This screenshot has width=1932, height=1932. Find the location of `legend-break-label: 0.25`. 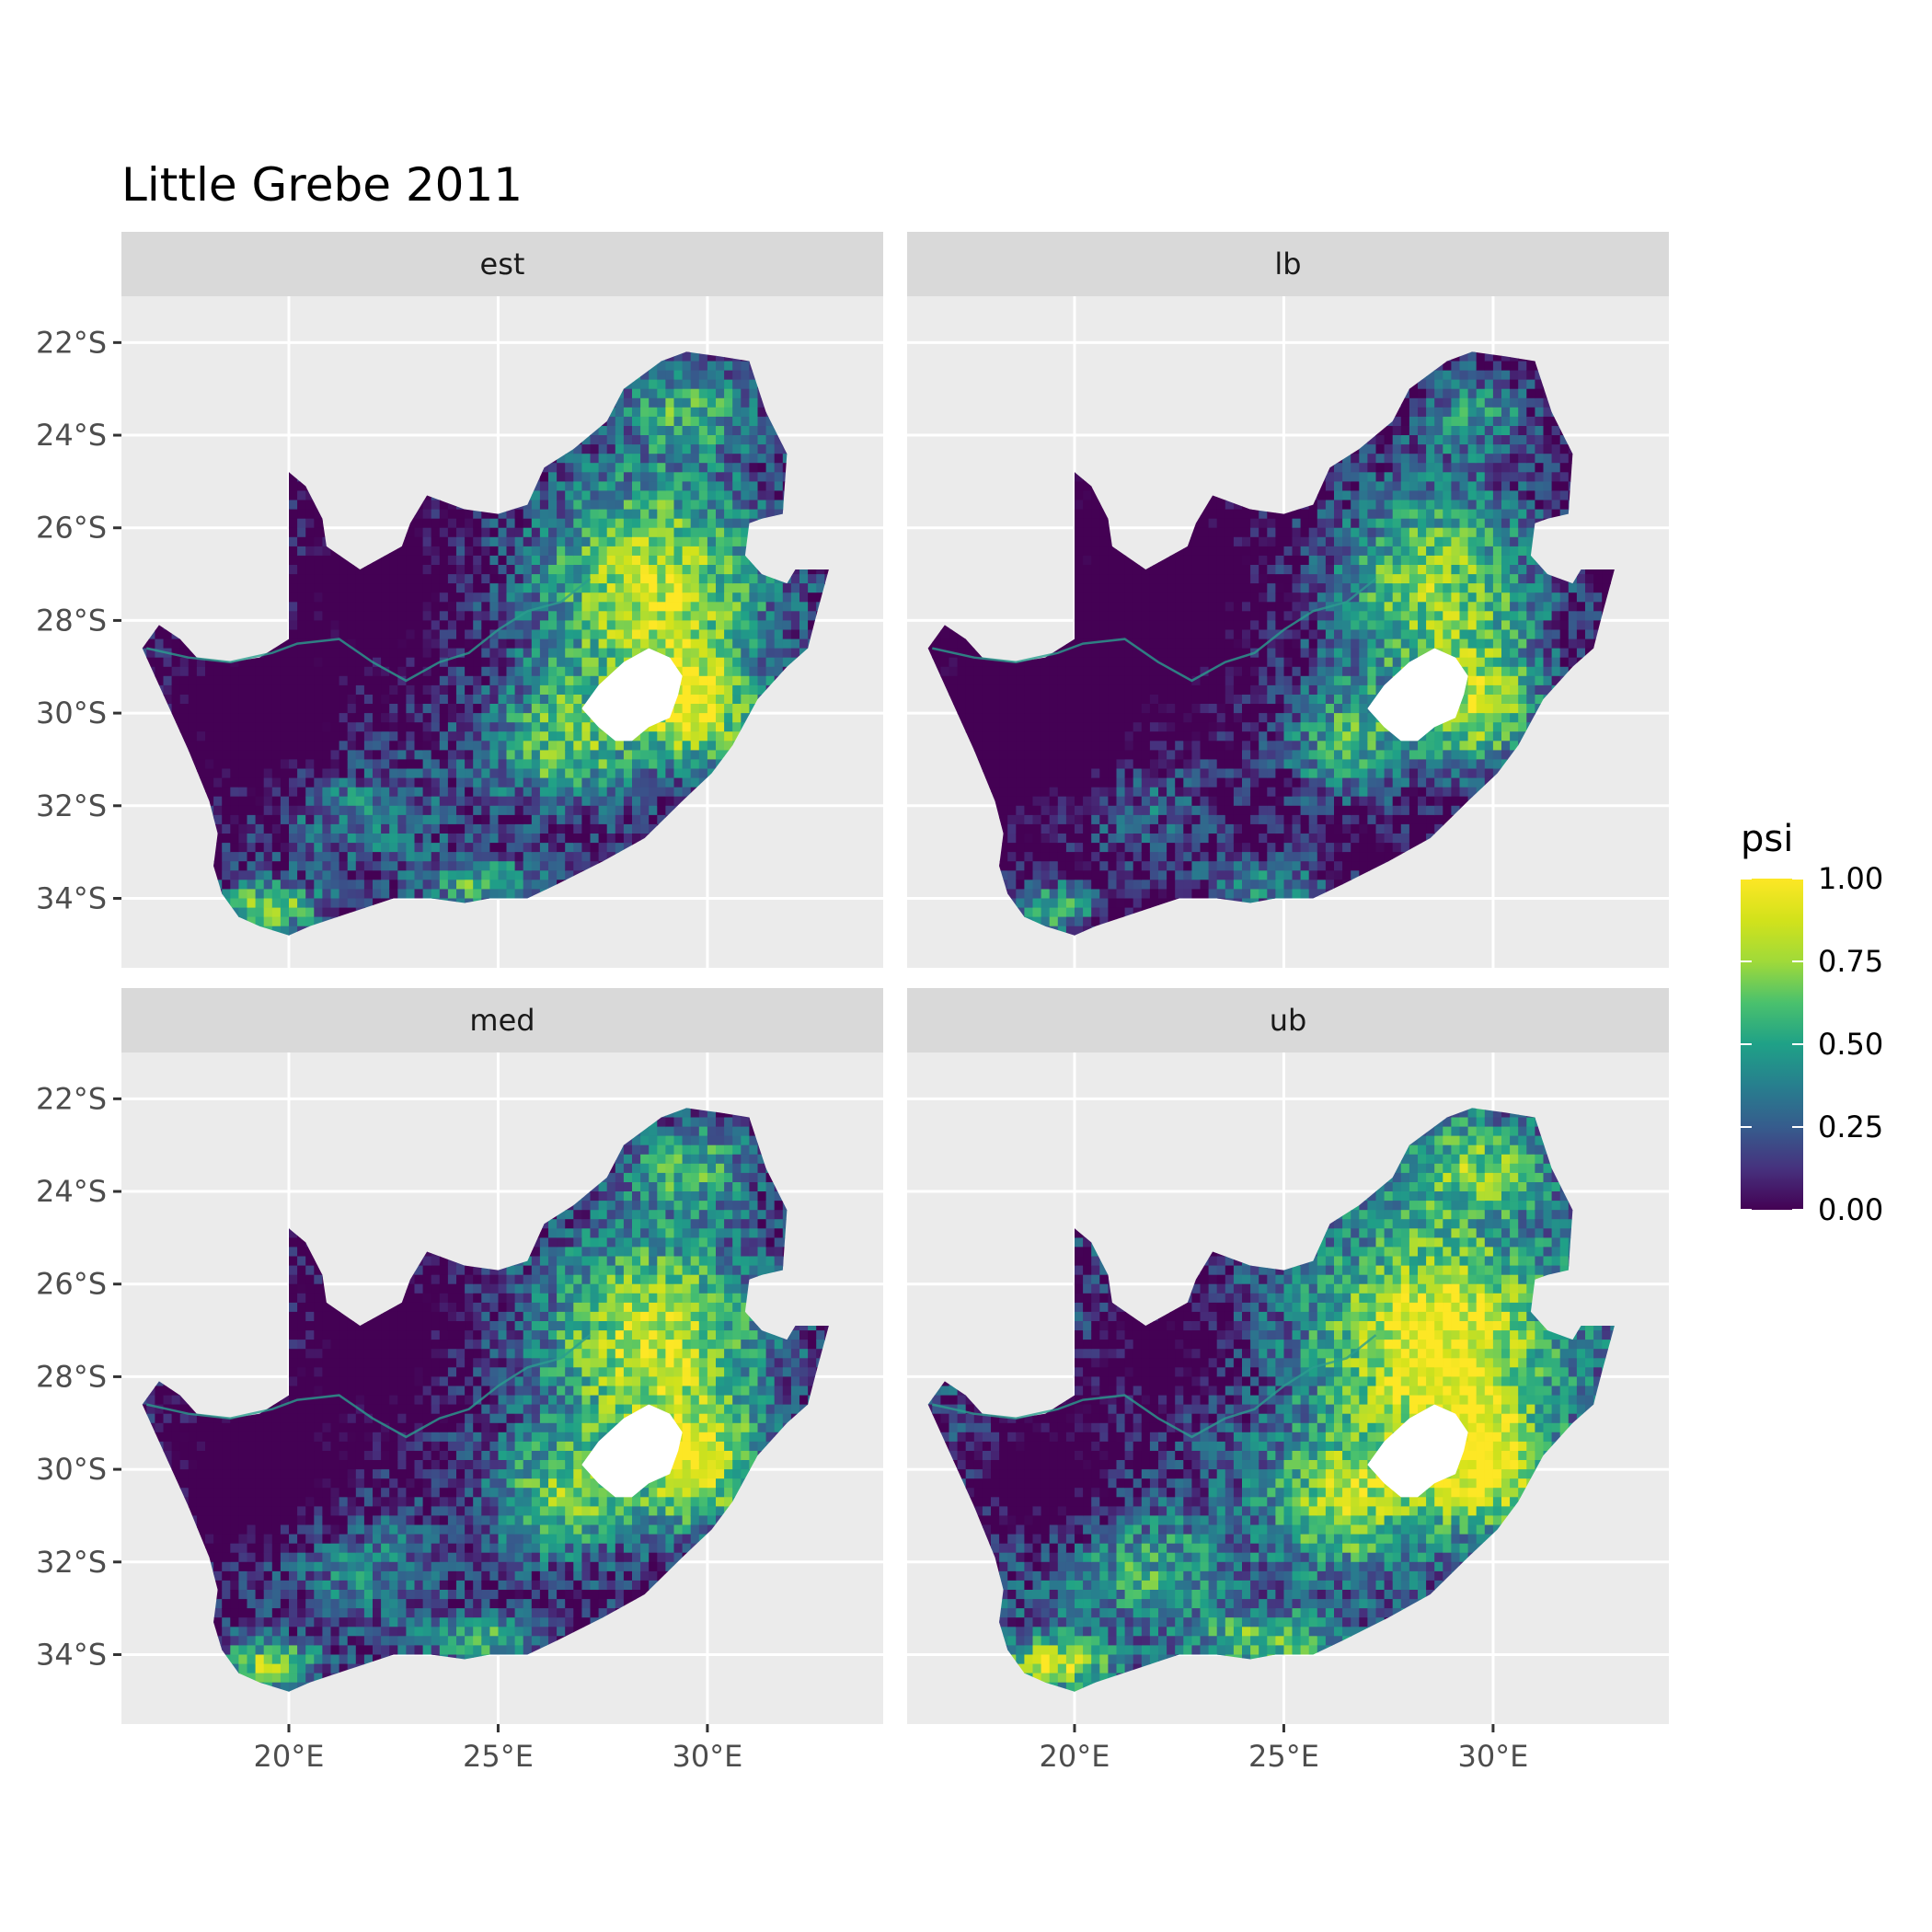

legend-break-label: 0.25 is located at coordinates (1850, 1127).